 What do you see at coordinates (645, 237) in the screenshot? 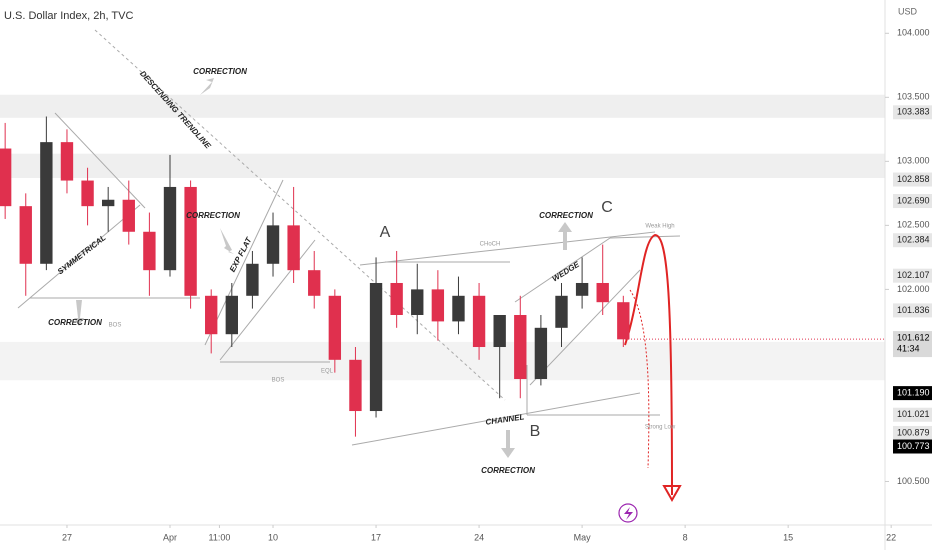
I see `weak-high-line` at bounding box center [645, 237].